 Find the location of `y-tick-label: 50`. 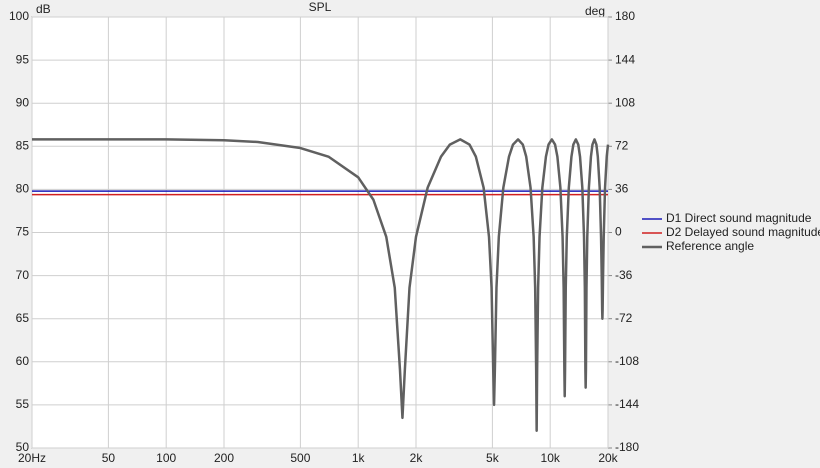

y-tick-label: 50 is located at coordinates (23, 447).